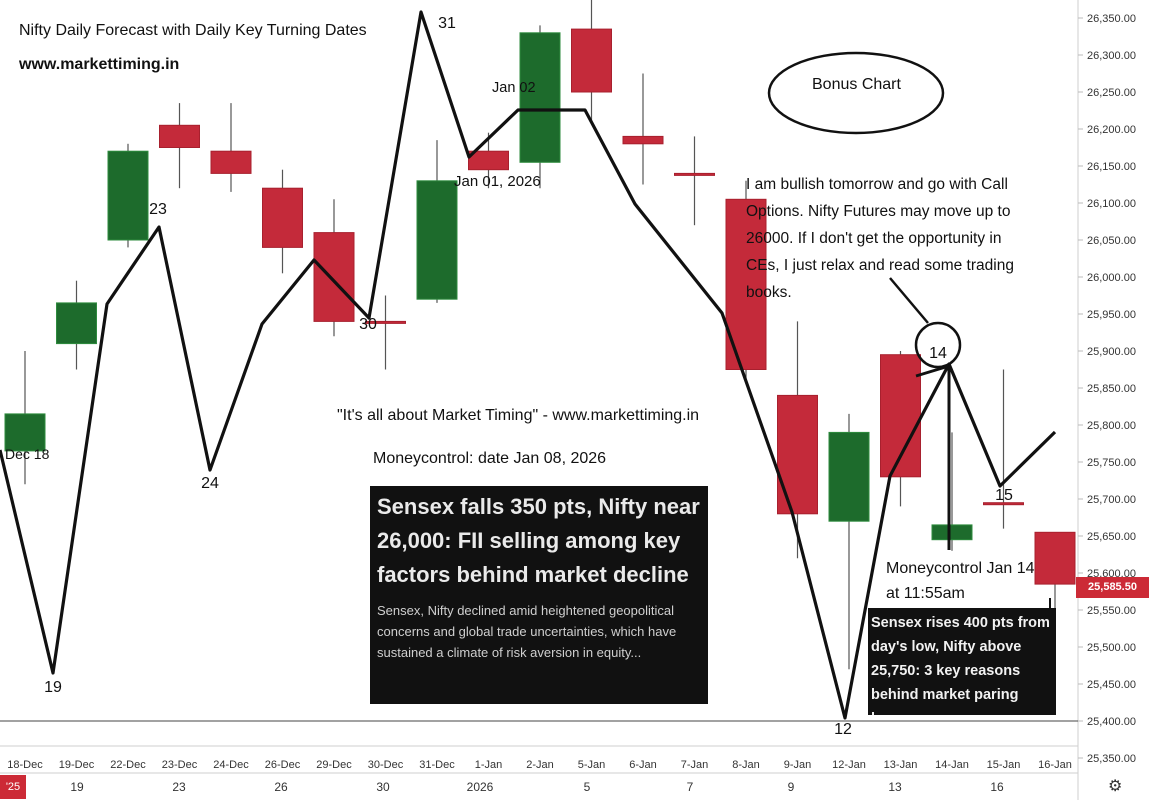  I want to click on ytick-label: 25,750.00, so click(1111, 463).